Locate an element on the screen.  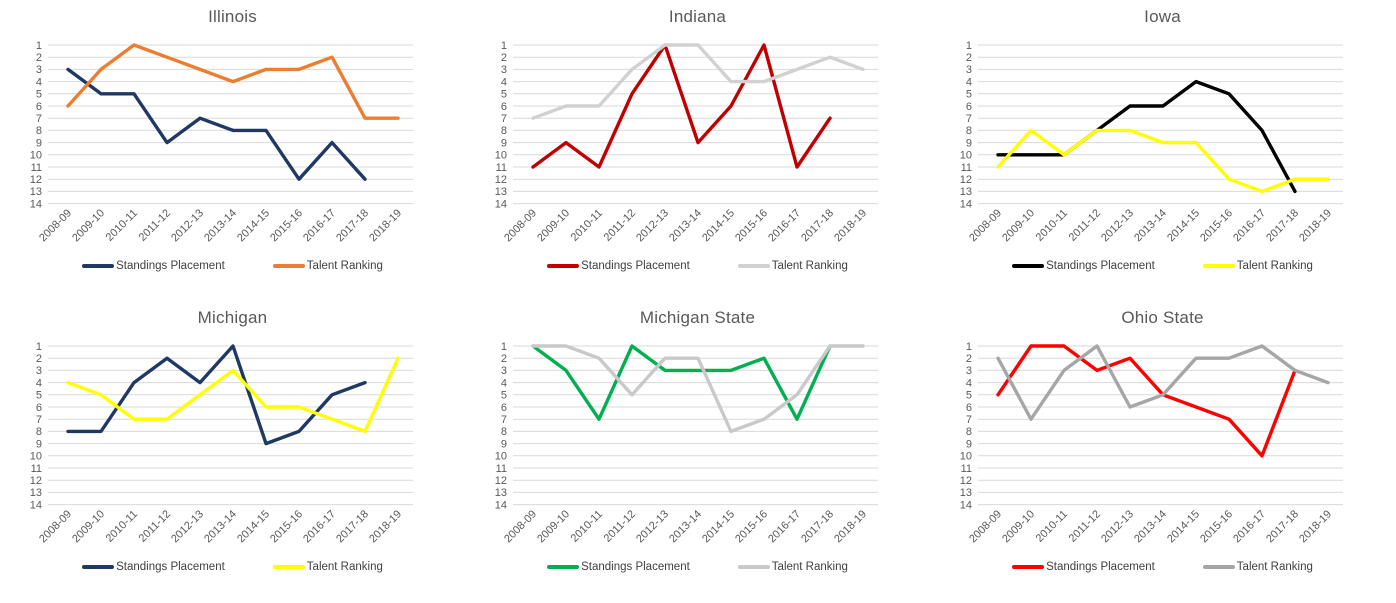
x-axis-tick-label: 2016-17 is located at coordinates (1249, 225).